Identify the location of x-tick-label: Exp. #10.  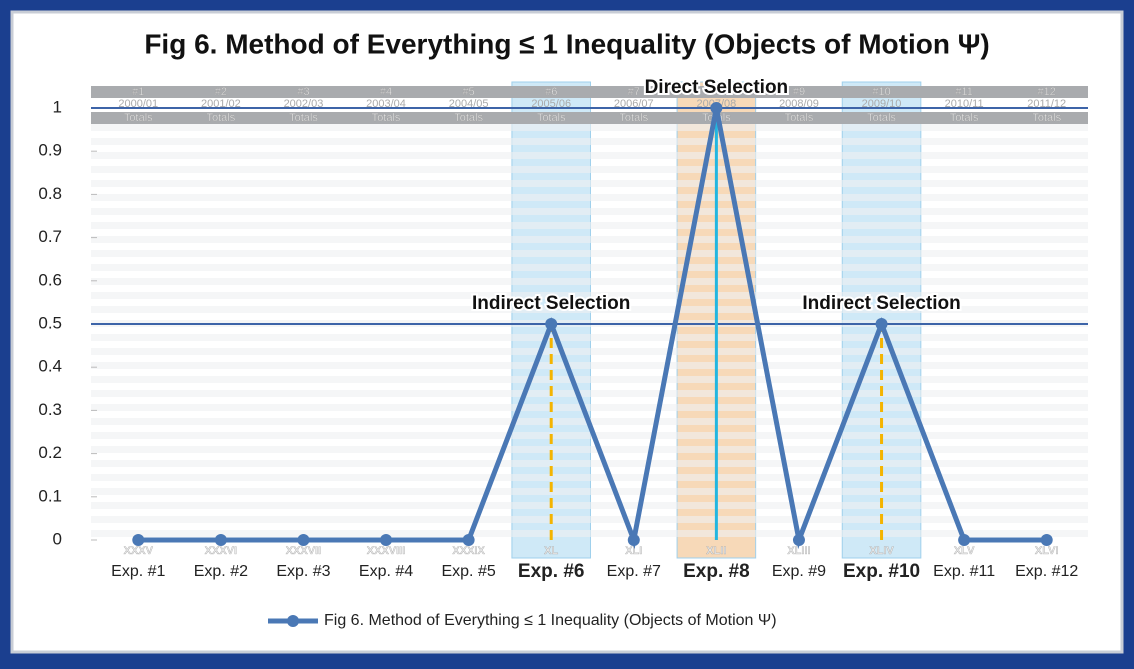
(881, 571).